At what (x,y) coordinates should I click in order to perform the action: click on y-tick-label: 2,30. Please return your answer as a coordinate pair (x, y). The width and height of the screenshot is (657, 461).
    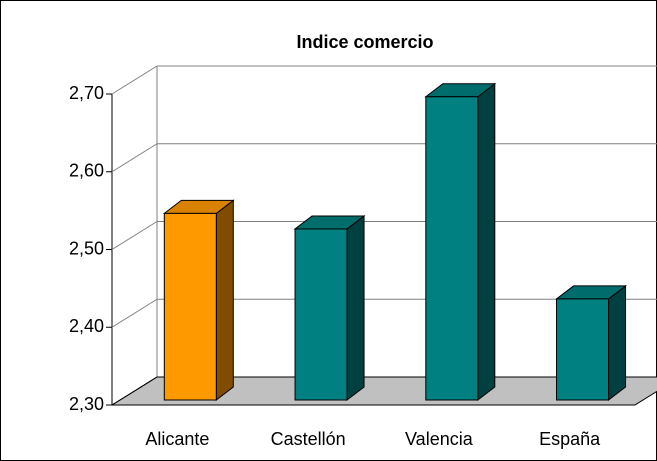
    Looking at the image, I should click on (86, 404).